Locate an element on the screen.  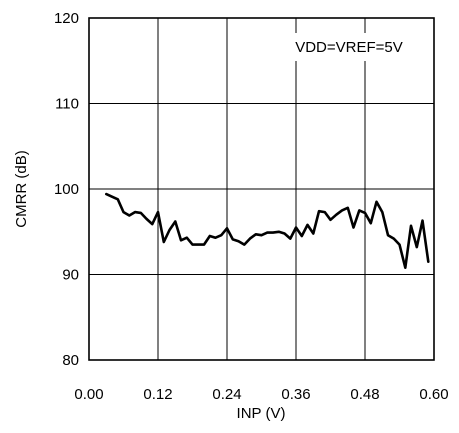
annotation-background is located at coordinates (349, 47).